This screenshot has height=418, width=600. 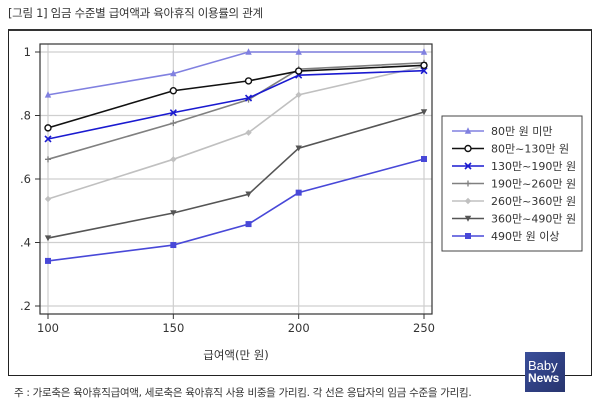 I want to click on legend-label: 80만~130만 원, so click(x=530, y=149).